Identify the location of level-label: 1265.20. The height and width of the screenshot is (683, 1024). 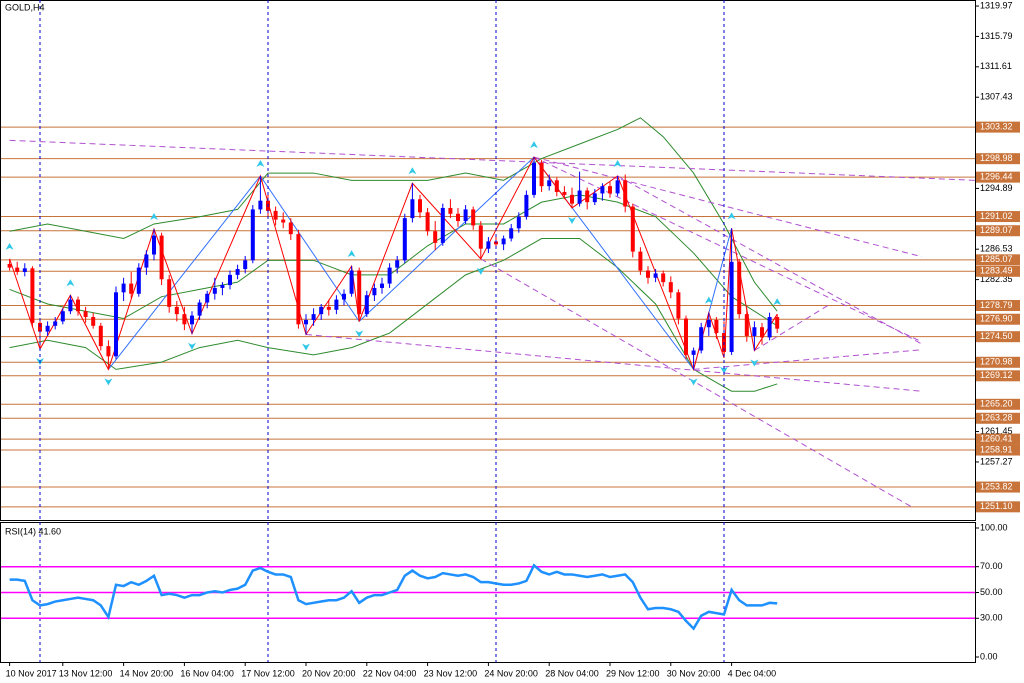
(996, 404).